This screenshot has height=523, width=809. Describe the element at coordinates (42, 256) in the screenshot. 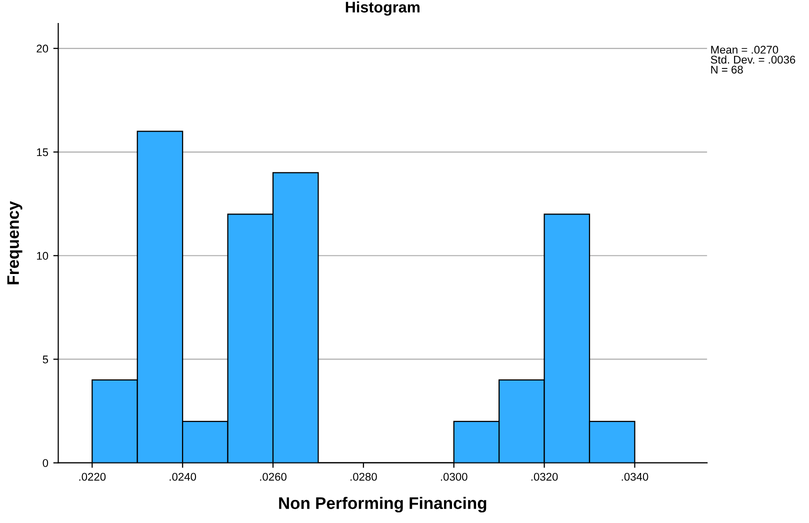

I see `y-tick-label: 10` at that location.